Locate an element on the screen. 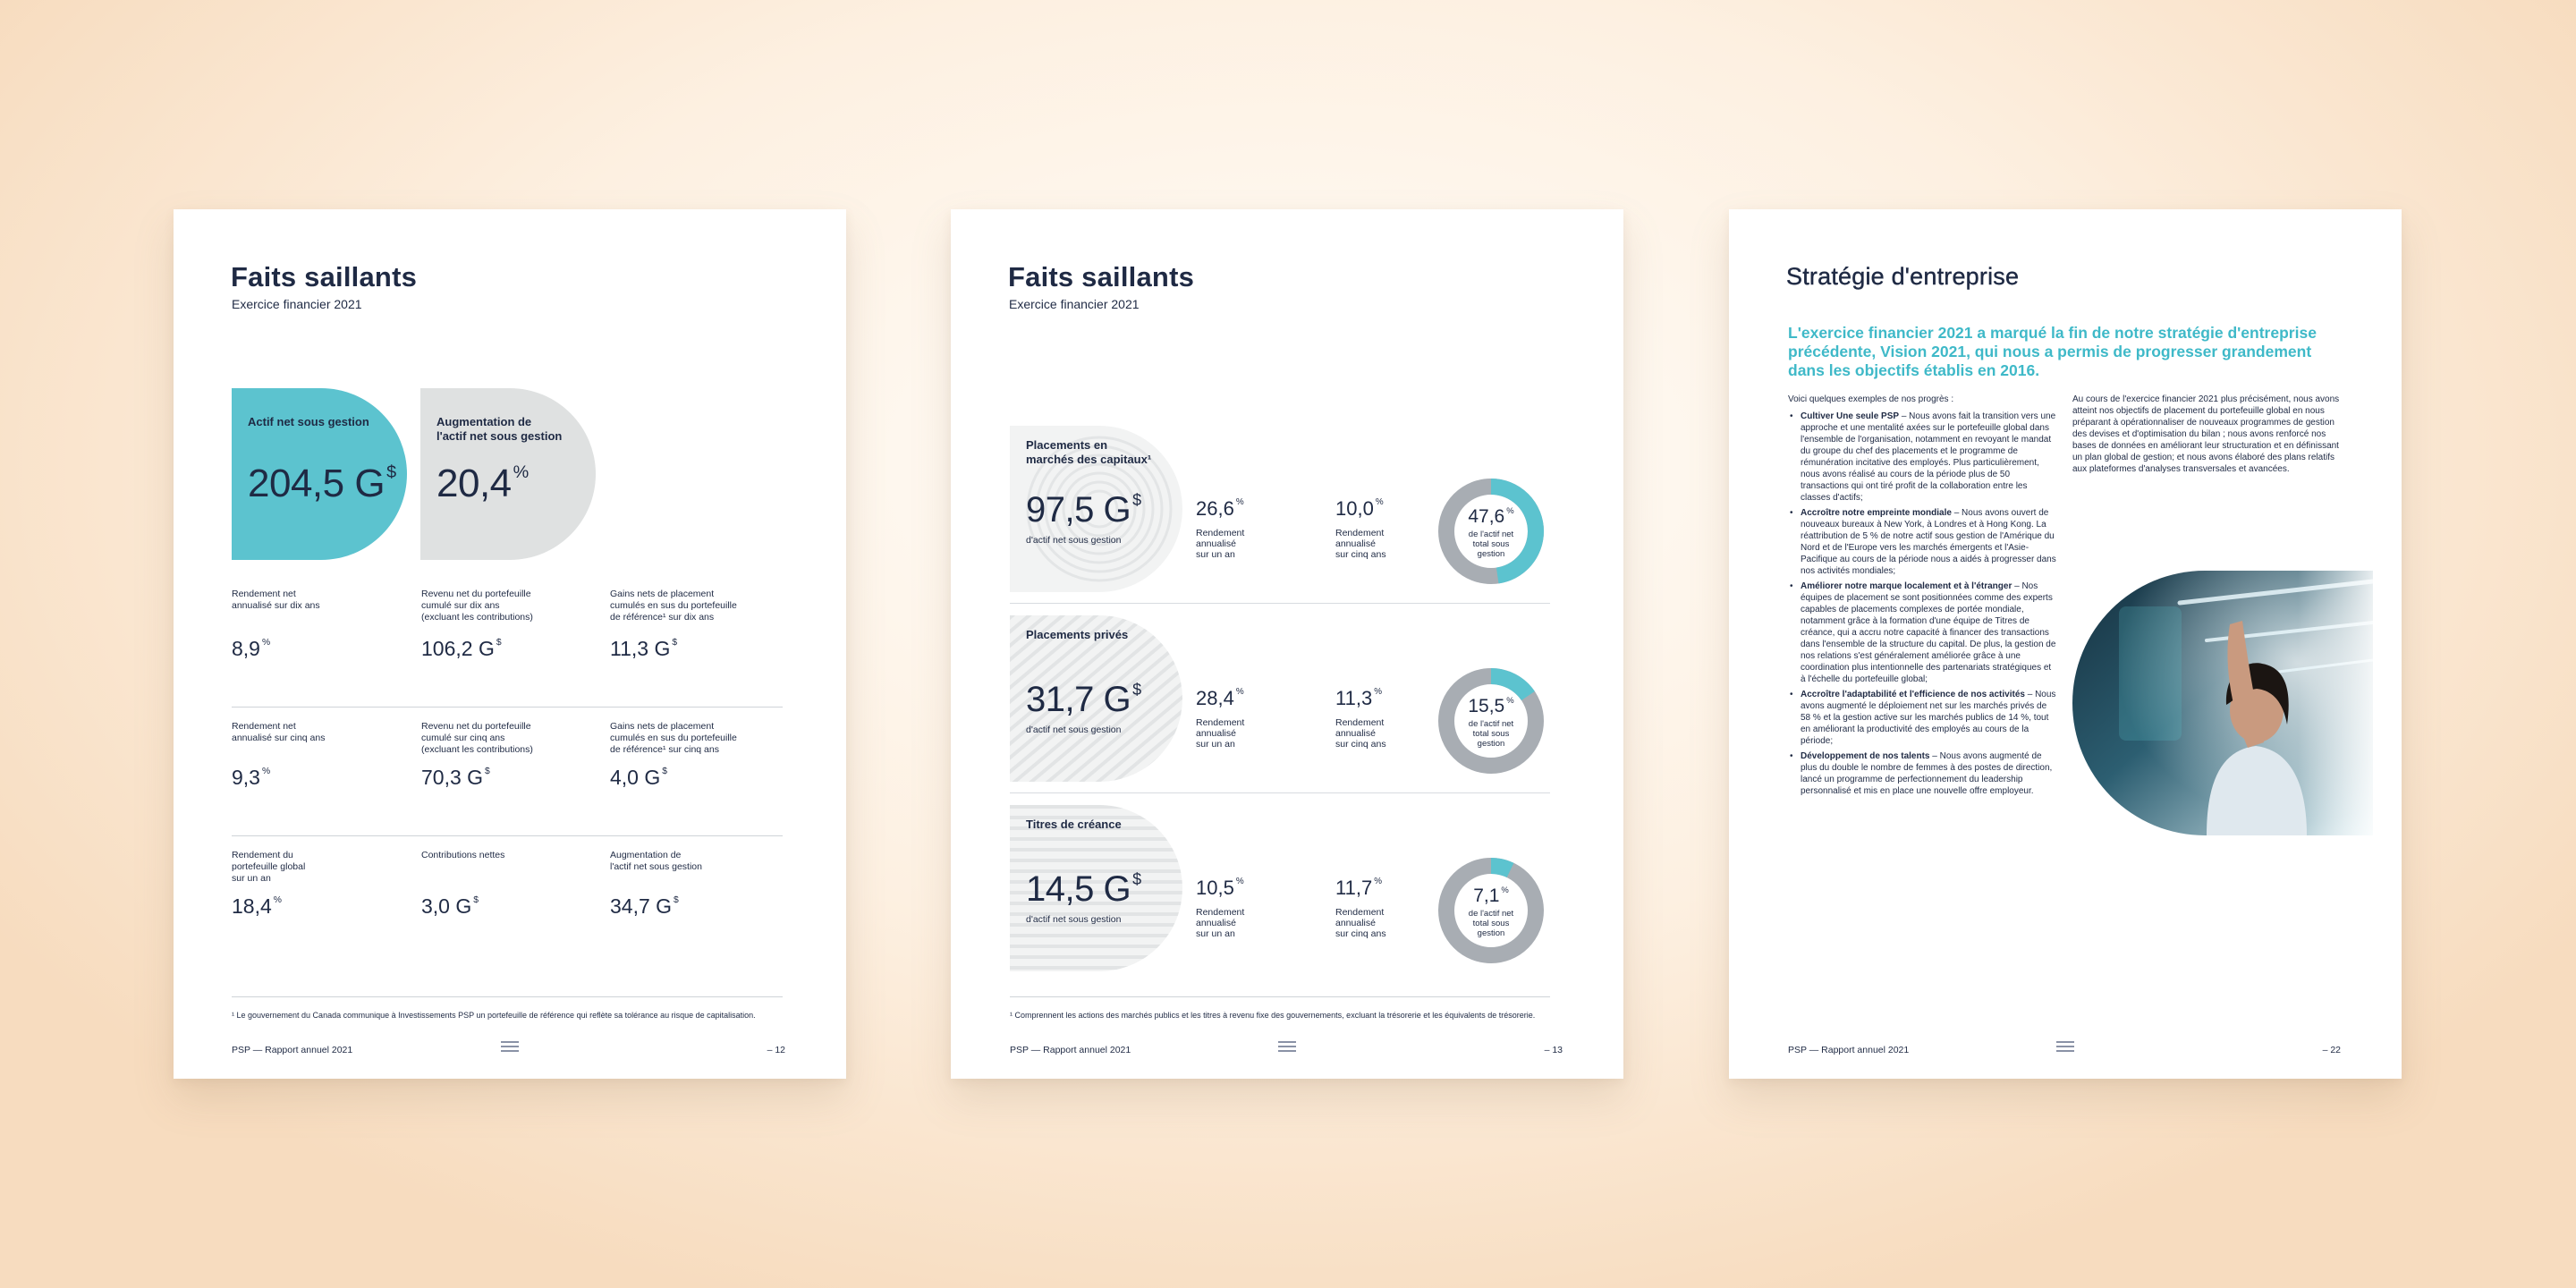  metric-value: 34,7 G $ is located at coordinates (644, 906).